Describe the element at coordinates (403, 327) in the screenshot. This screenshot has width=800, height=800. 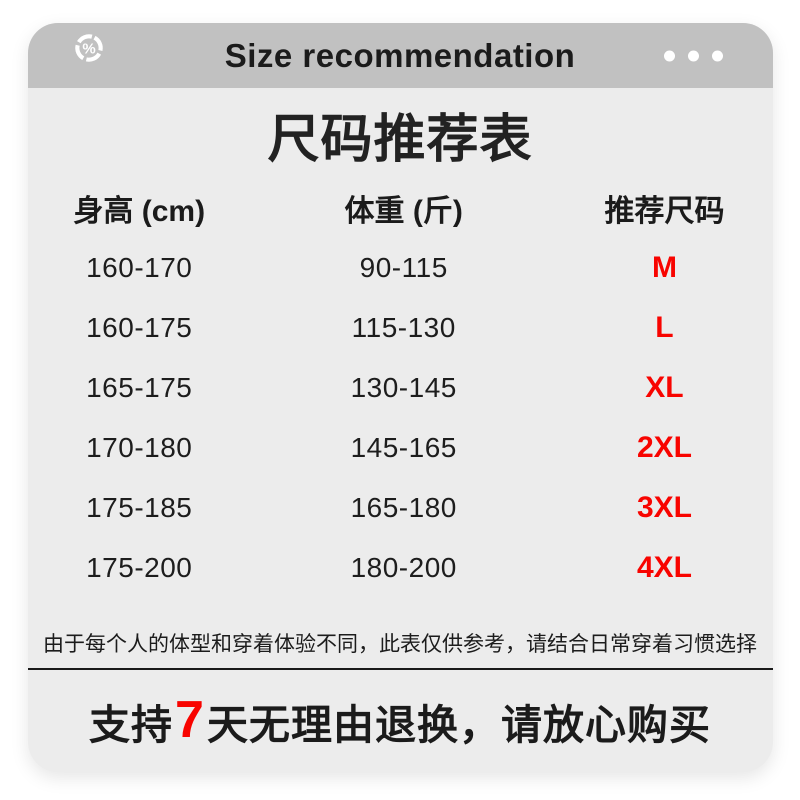
I see `table-row-1-weight: 115-130` at that location.